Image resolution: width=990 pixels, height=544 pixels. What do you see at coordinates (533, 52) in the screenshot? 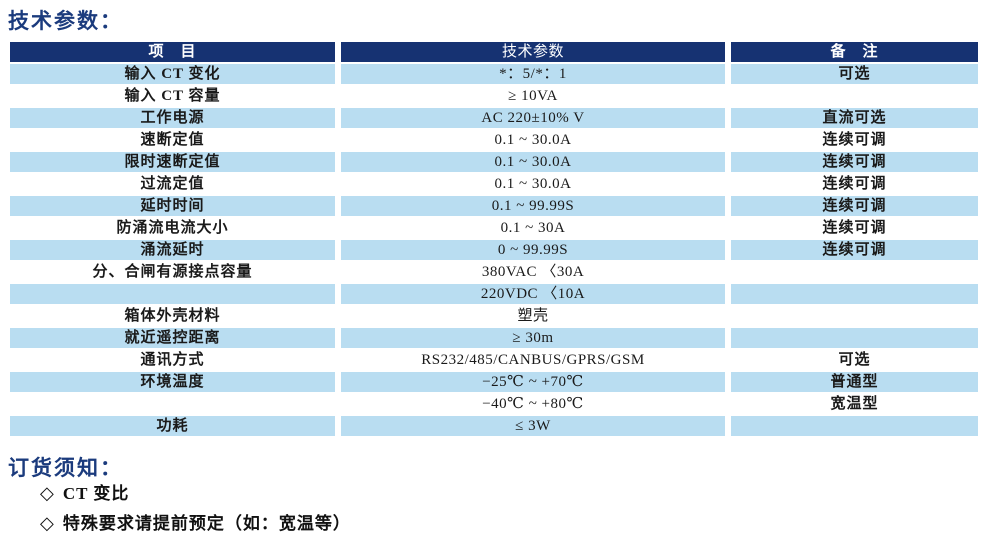
I see `column-header-spec: 技术参数` at bounding box center [533, 52].